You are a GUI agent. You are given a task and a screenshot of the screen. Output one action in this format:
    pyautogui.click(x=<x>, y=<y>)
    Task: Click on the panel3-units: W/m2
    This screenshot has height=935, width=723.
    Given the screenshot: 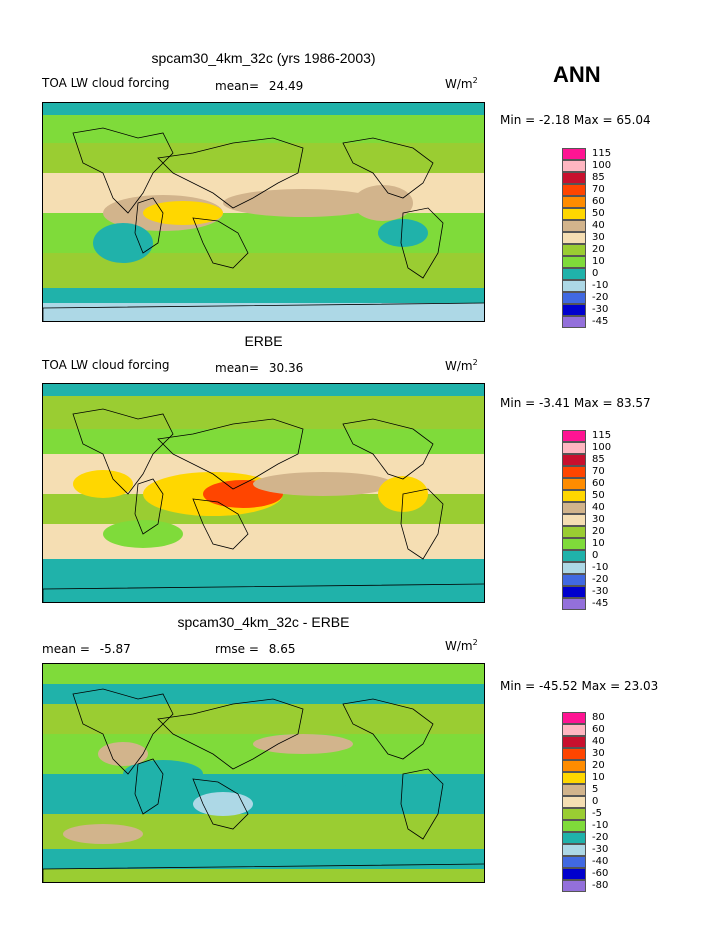 What is the action you would take?
    pyautogui.click(x=461, y=645)
    